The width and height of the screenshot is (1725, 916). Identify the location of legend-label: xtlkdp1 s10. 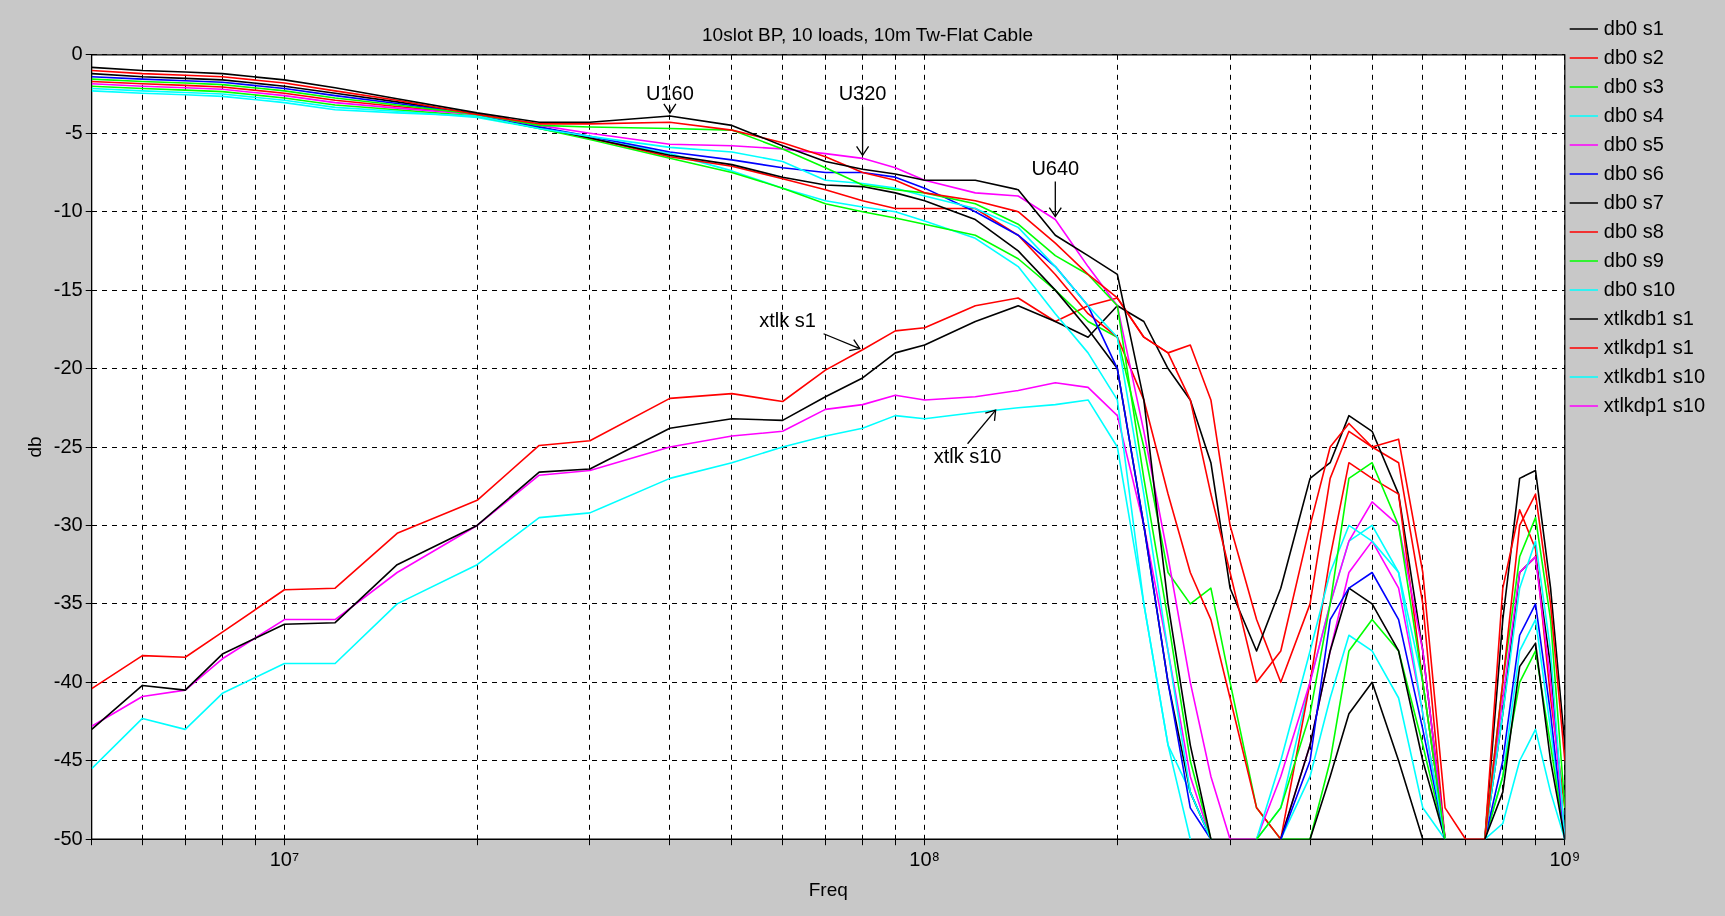
(1654, 404).